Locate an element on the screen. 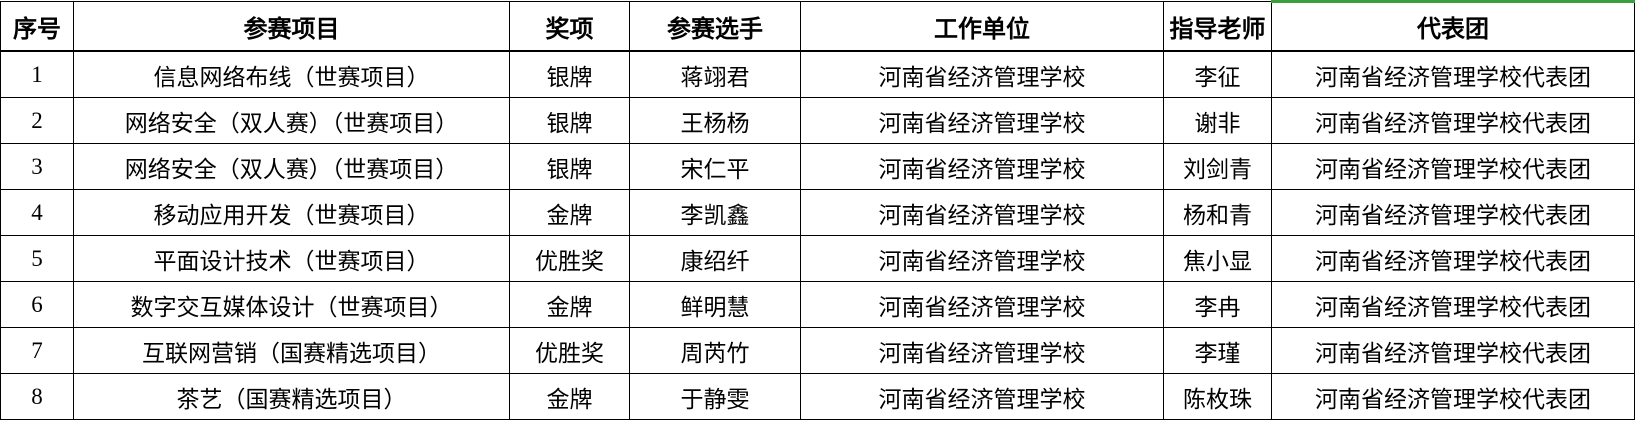 This screenshot has width=1640, height=426. cell-index: 6 is located at coordinates (37, 304).